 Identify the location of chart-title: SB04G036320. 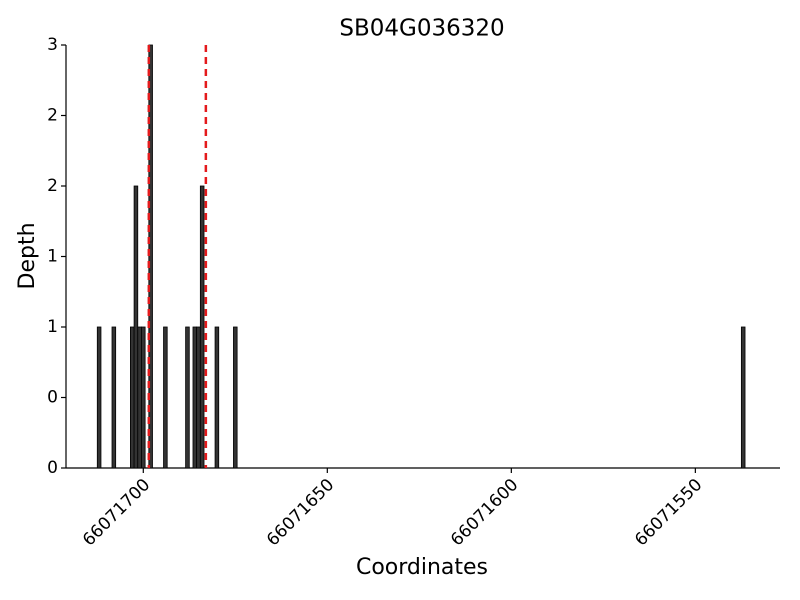
(421, 29).